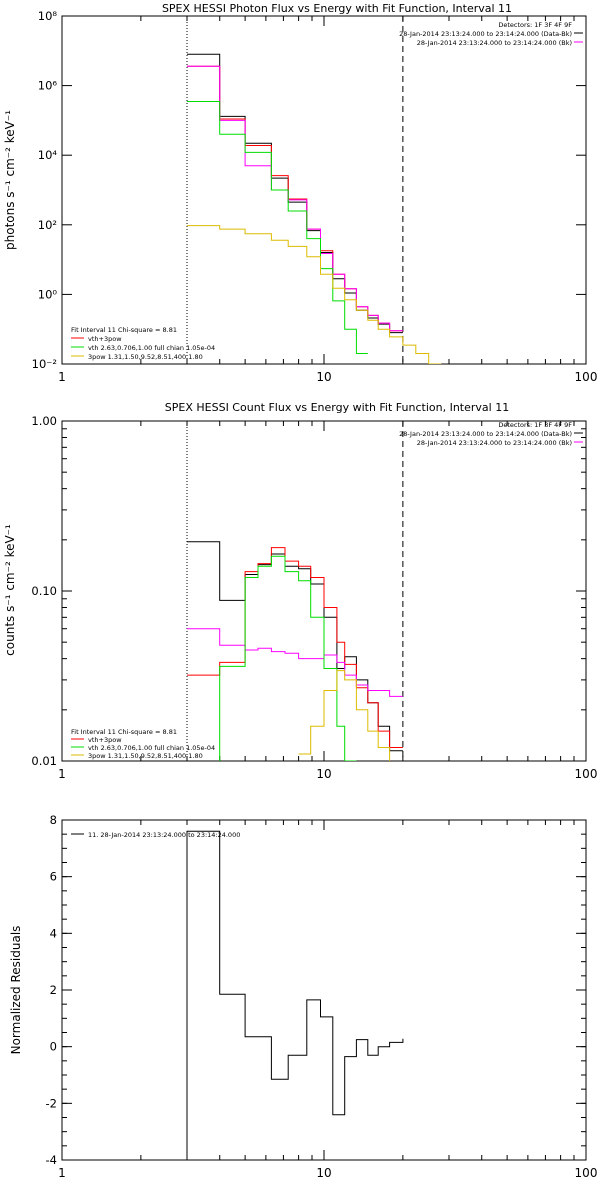 Image resolution: width=600 pixels, height=1200 pixels. What do you see at coordinates (535, 425) in the screenshot?
I see `count-flux-header-detectors: Detectors: 1F 3F 4F 9F` at bounding box center [535, 425].